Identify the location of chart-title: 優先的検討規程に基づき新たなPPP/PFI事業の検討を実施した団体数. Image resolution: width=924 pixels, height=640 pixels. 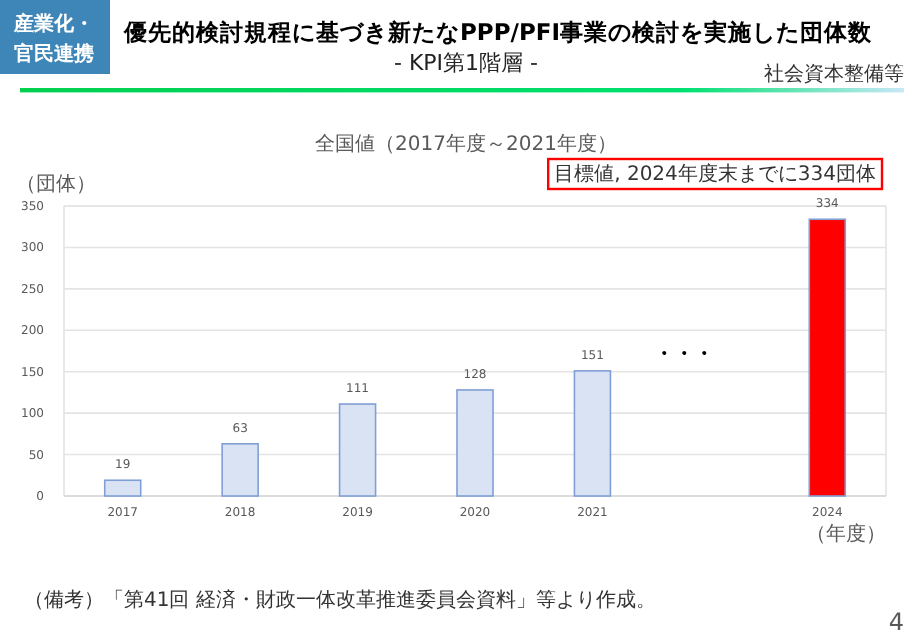
(498, 32).